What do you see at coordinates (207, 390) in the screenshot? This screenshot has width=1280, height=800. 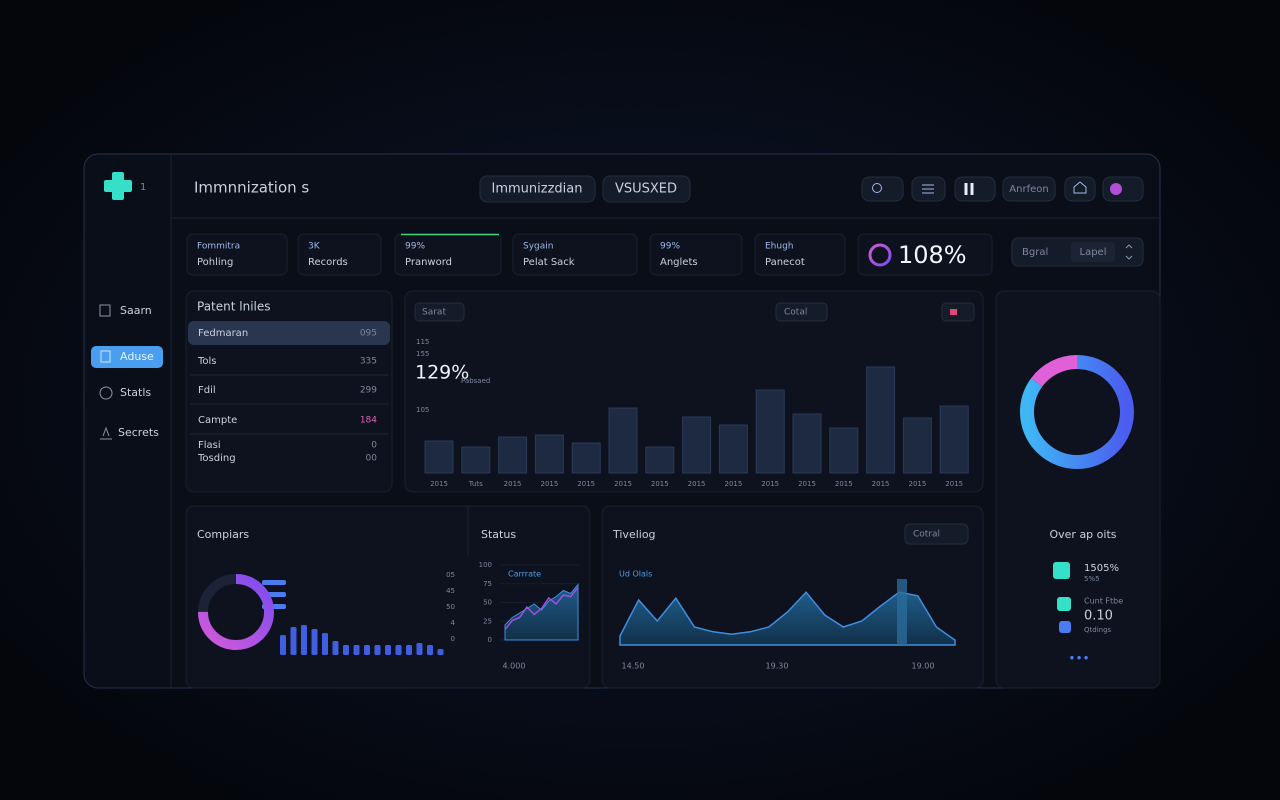 I see `row-name: Fdil` at bounding box center [207, 390].